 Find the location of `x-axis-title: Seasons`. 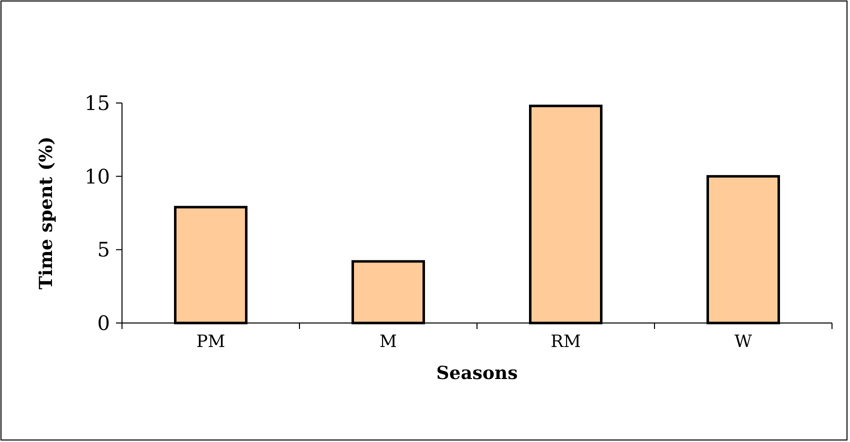

x-axis-title: Seasons is located at coordinates (477, 373).